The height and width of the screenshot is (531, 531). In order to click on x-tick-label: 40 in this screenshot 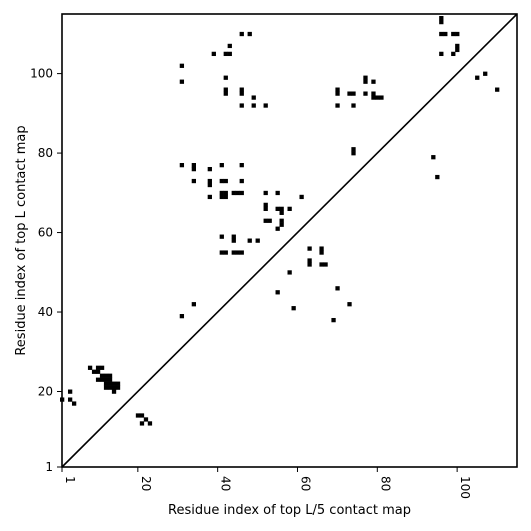, I will do `click(226, 483)`.